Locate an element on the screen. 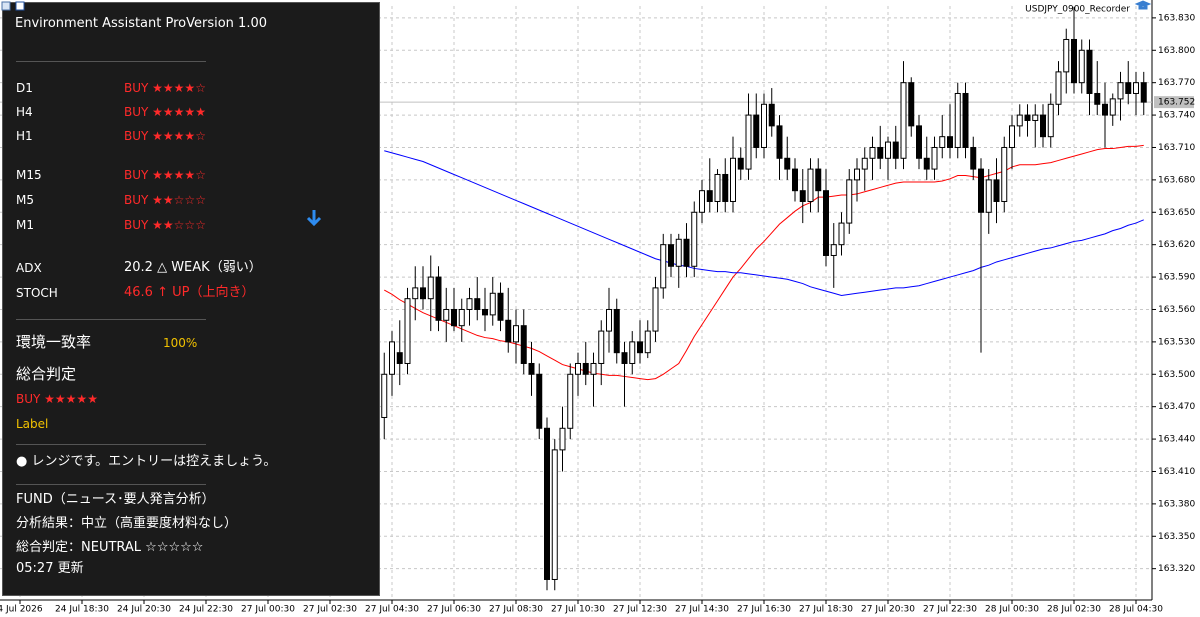 The width and height of the screenshot is (1200, 617). agreement-label: 環境一致率 is located at coordinates (54, 342).